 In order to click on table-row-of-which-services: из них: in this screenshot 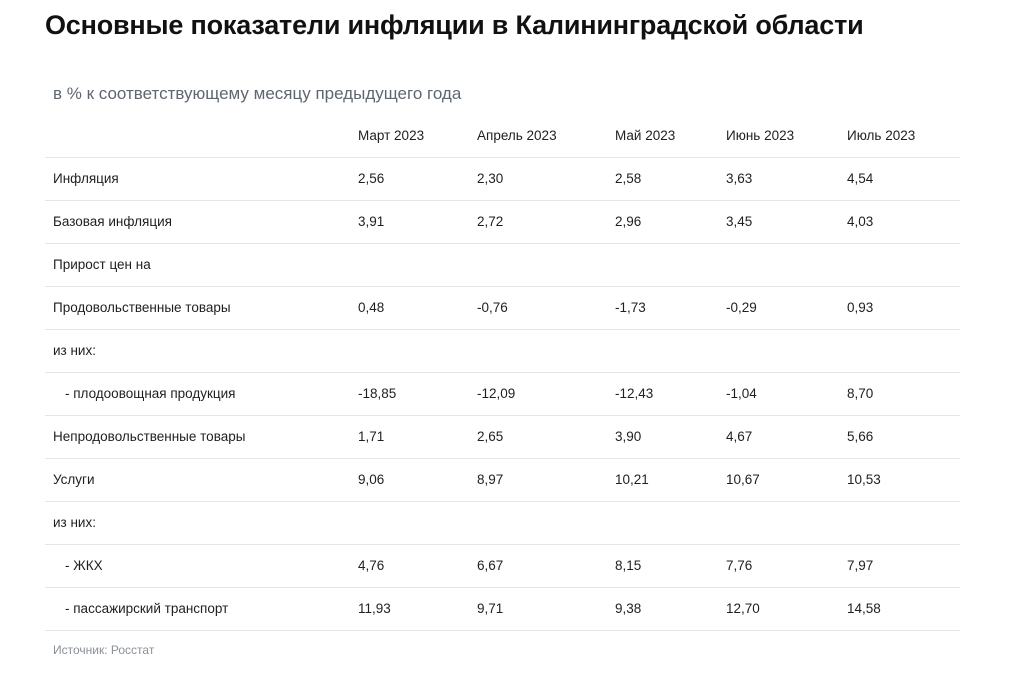, I will do `click(502, 523)`.